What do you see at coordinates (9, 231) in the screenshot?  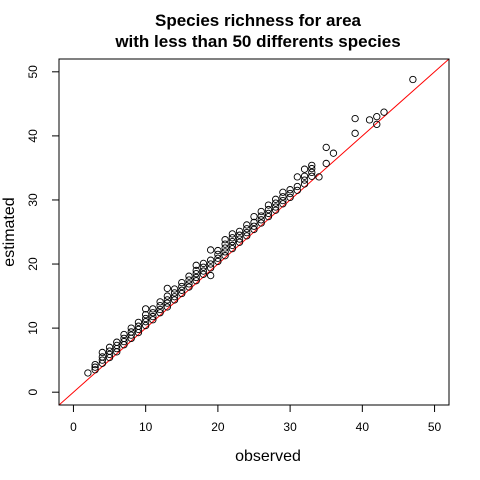 I see `y-axis-label: estimated` at bounding box center [9, 231].